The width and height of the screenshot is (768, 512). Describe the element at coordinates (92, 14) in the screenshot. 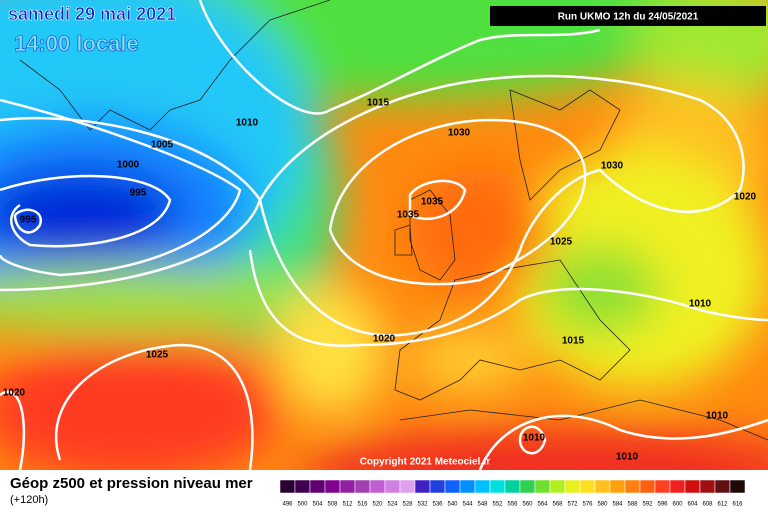

I see `date: samedi 29 mai 2021` at that location.